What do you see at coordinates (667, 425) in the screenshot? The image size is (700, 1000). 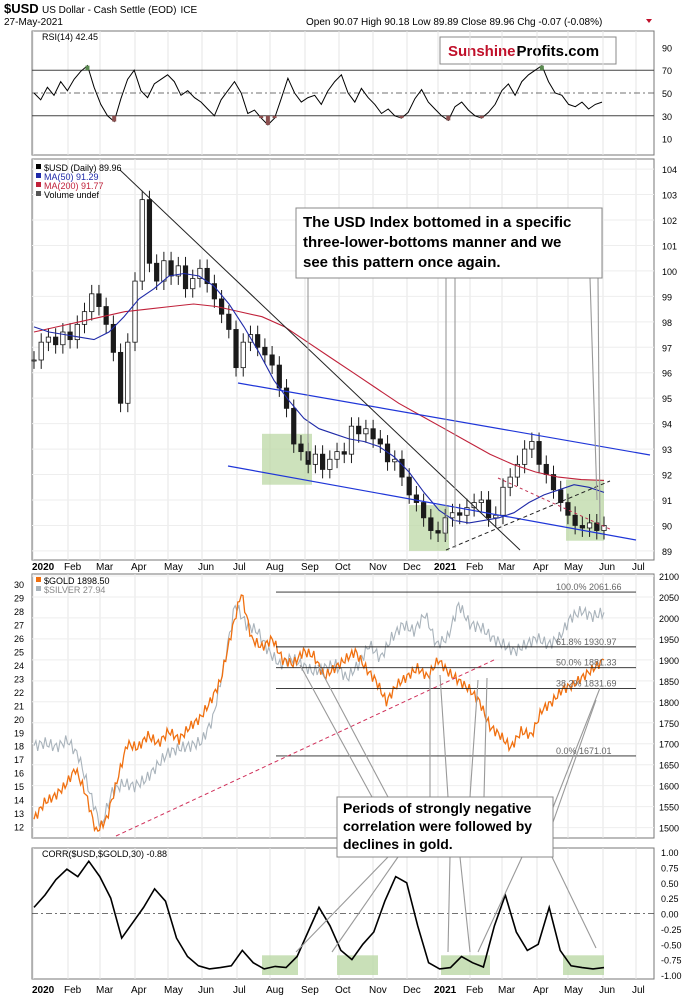 I see `usd-tick-label: 94` at bounding box center [667, 425].